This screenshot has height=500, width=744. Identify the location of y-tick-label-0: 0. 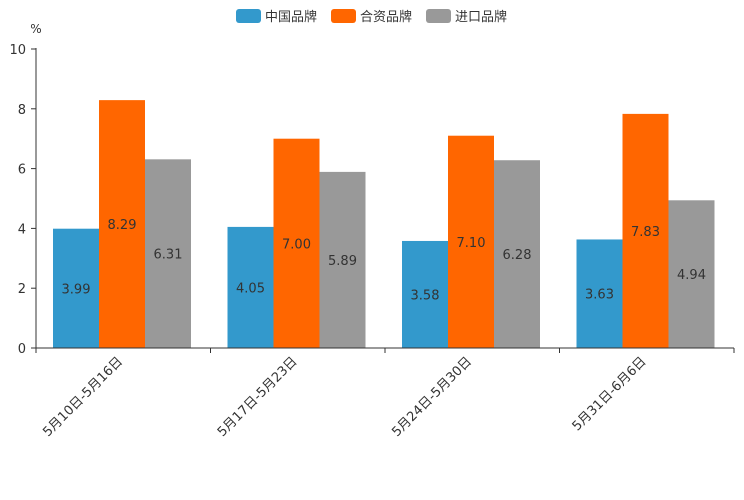
(22, 349).